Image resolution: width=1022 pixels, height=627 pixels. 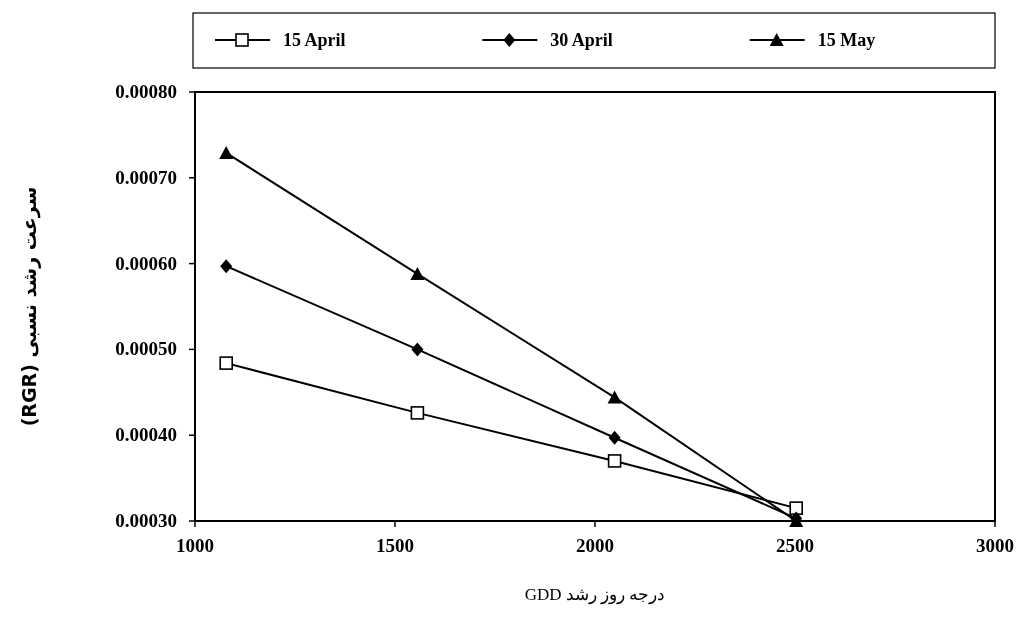 What do you see at coordinates (846, 40) in the screenshot?
I see `legend-label: 15 May` at bounding box center [846, 40].